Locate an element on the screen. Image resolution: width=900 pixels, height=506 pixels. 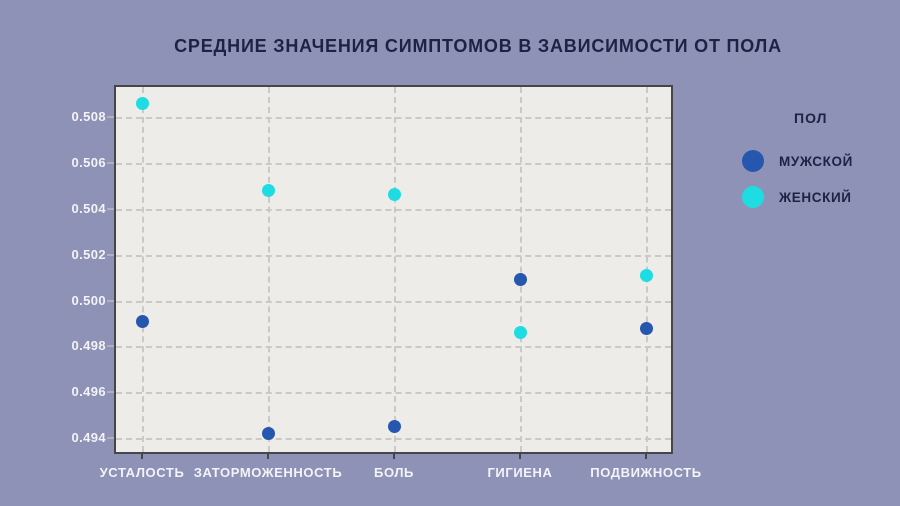
legend-item: ЖЕНСКИЙ is located at coordinates (797, 197).